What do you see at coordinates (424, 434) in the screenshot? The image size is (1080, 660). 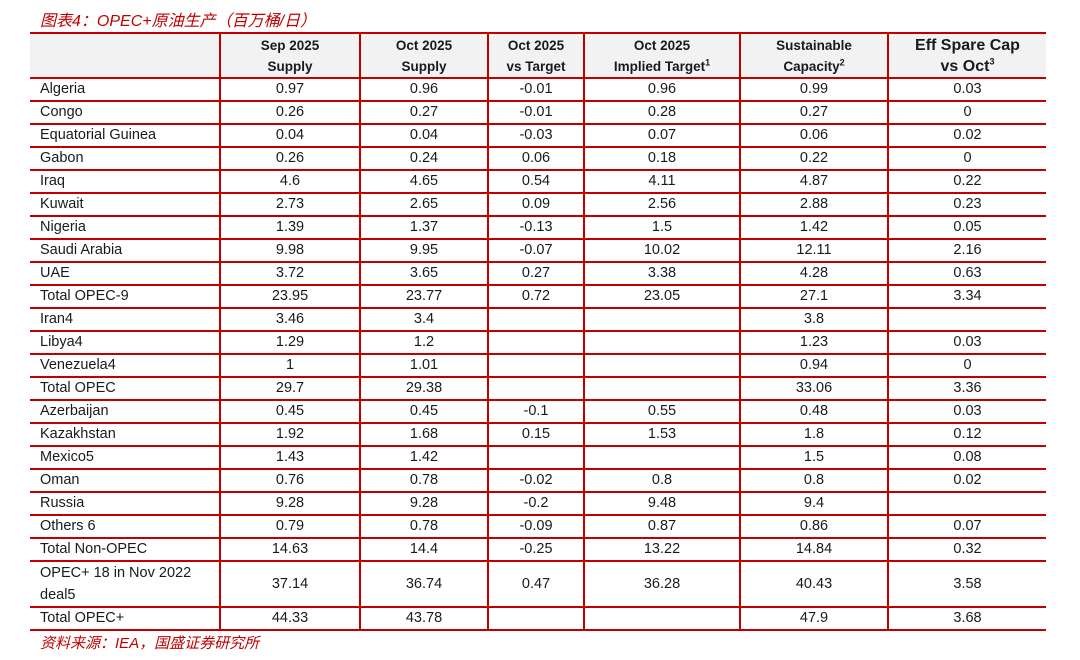 I see `table-cell: 1.68` at bounding box center [424, 434].